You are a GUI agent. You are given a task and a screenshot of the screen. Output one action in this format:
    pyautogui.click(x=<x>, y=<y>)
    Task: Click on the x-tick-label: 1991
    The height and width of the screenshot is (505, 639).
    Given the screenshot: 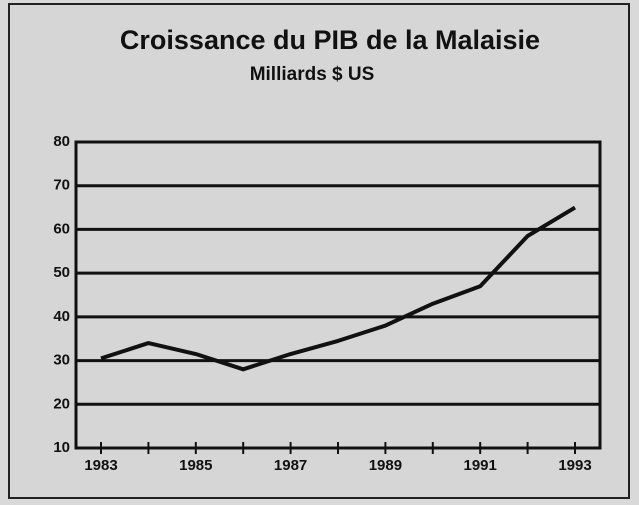 What is the action you would take?
    pyautogui.click(x=480, y=465)
    